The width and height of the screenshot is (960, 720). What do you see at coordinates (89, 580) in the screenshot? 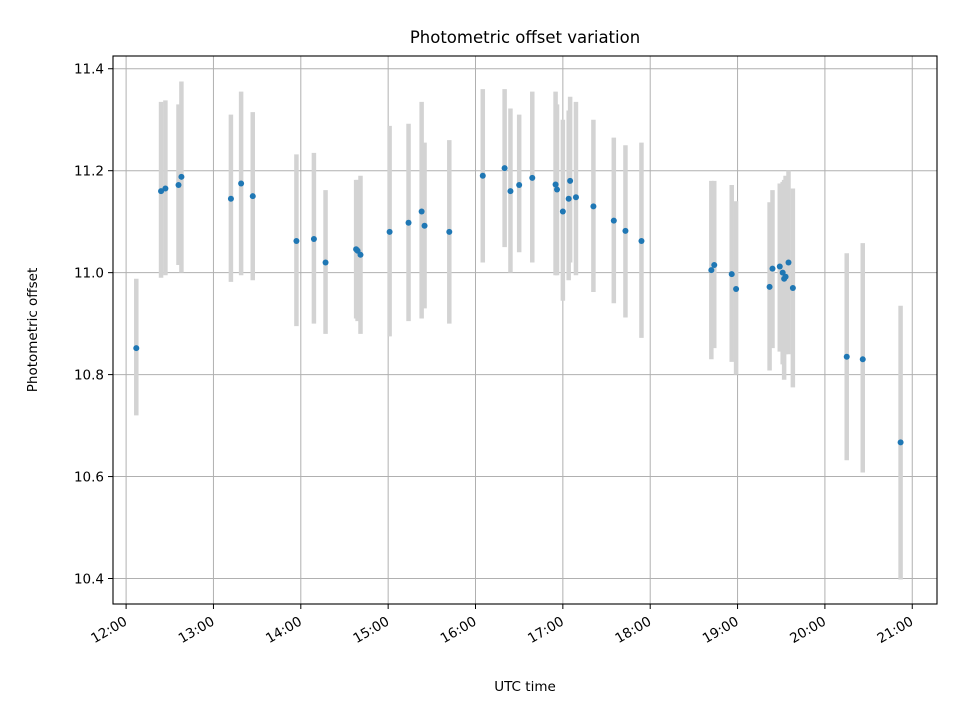
I see `y-tick-label: 10.4` at bounding box center [89, 580].